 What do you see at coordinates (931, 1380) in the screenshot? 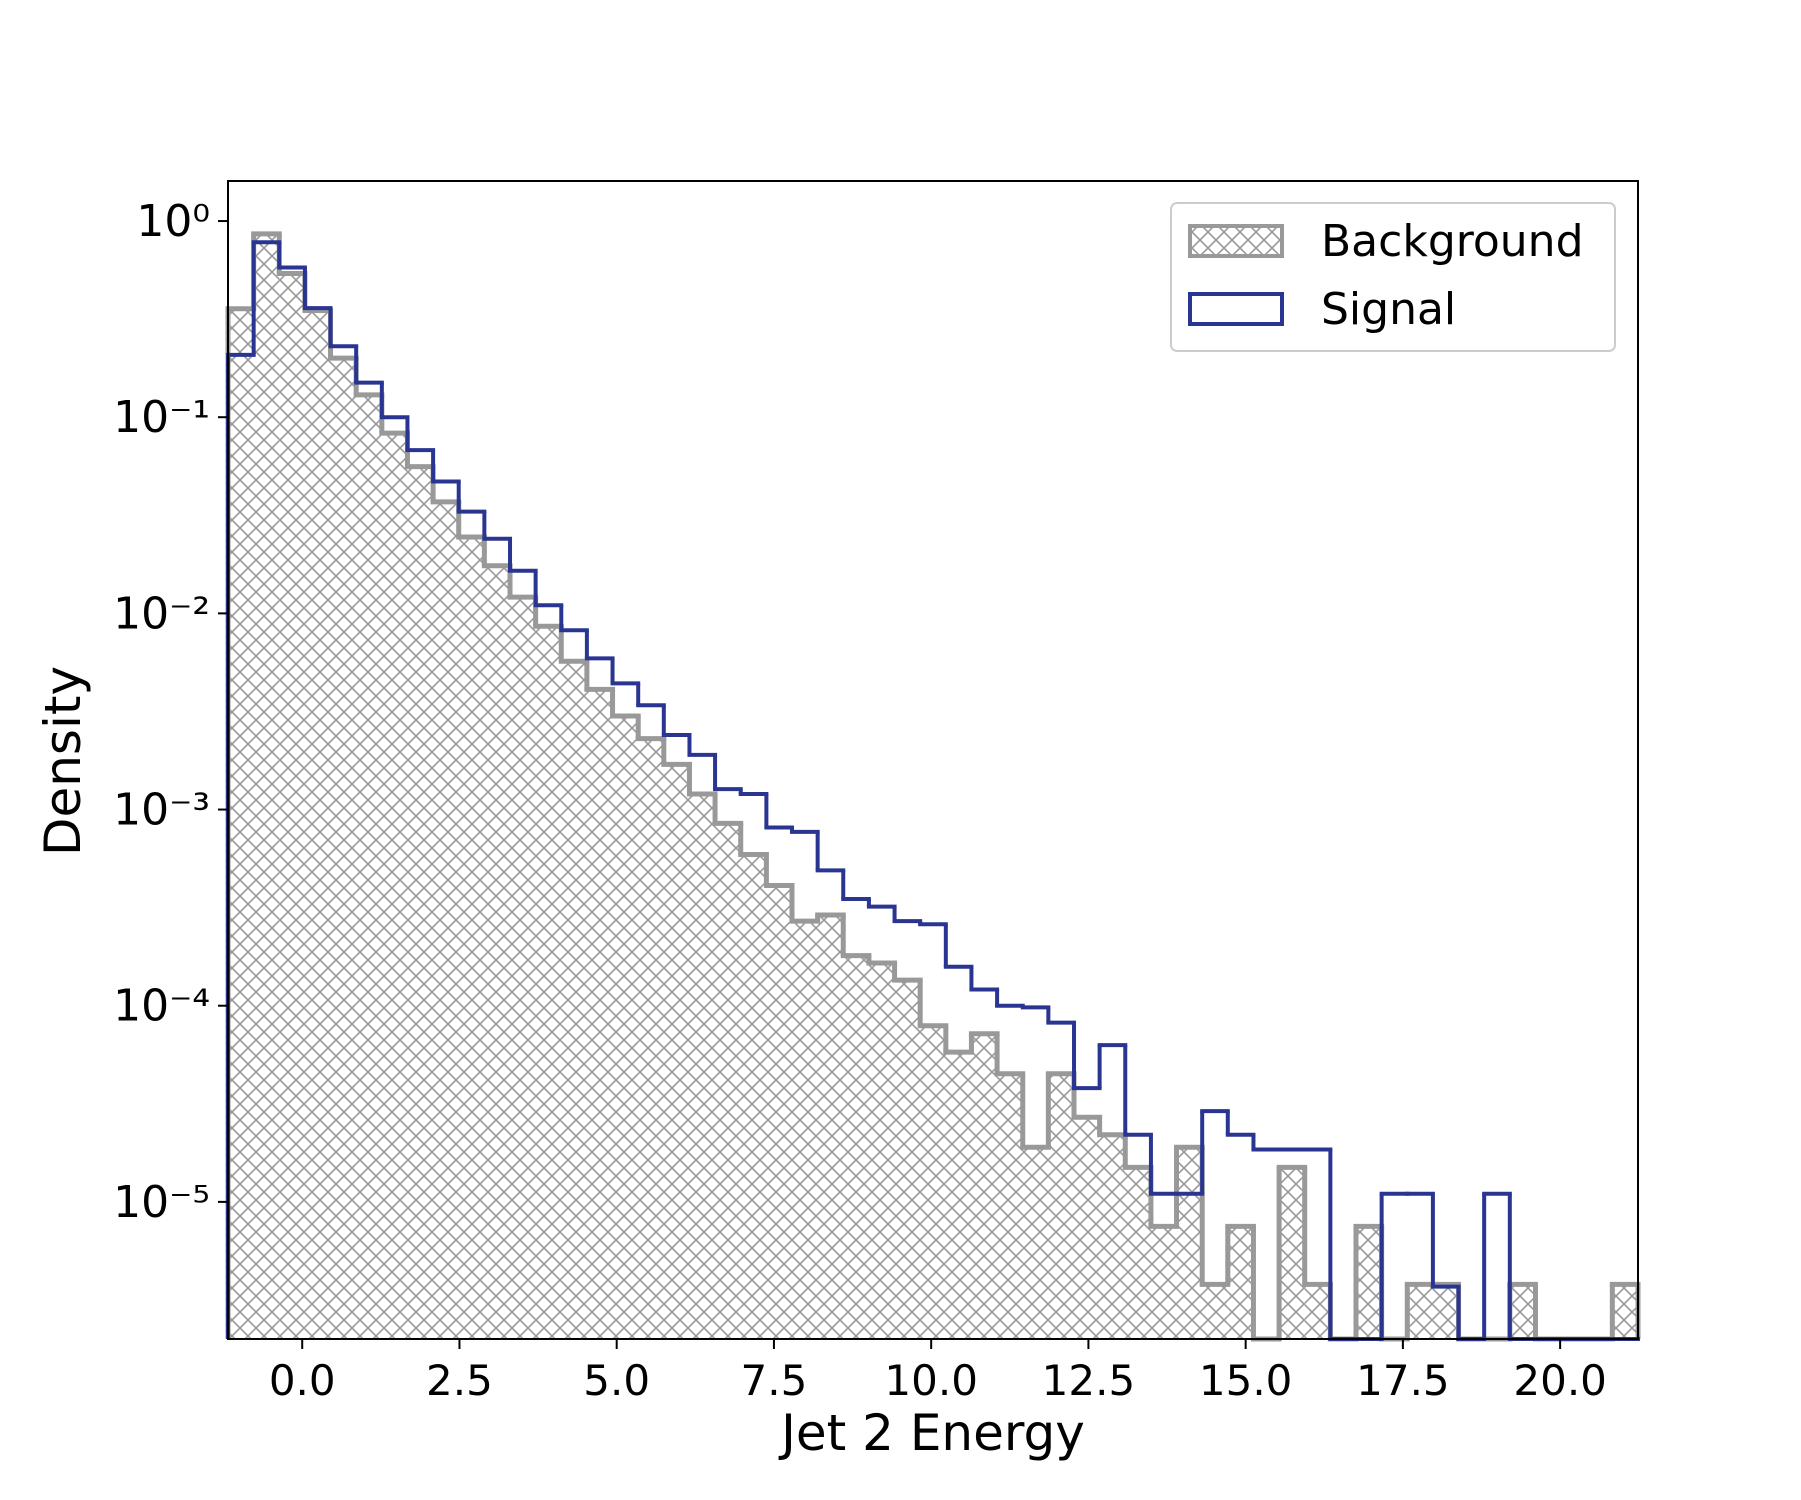
I see `x-tick-label: 10.0` at bounding box center [931, 1380].